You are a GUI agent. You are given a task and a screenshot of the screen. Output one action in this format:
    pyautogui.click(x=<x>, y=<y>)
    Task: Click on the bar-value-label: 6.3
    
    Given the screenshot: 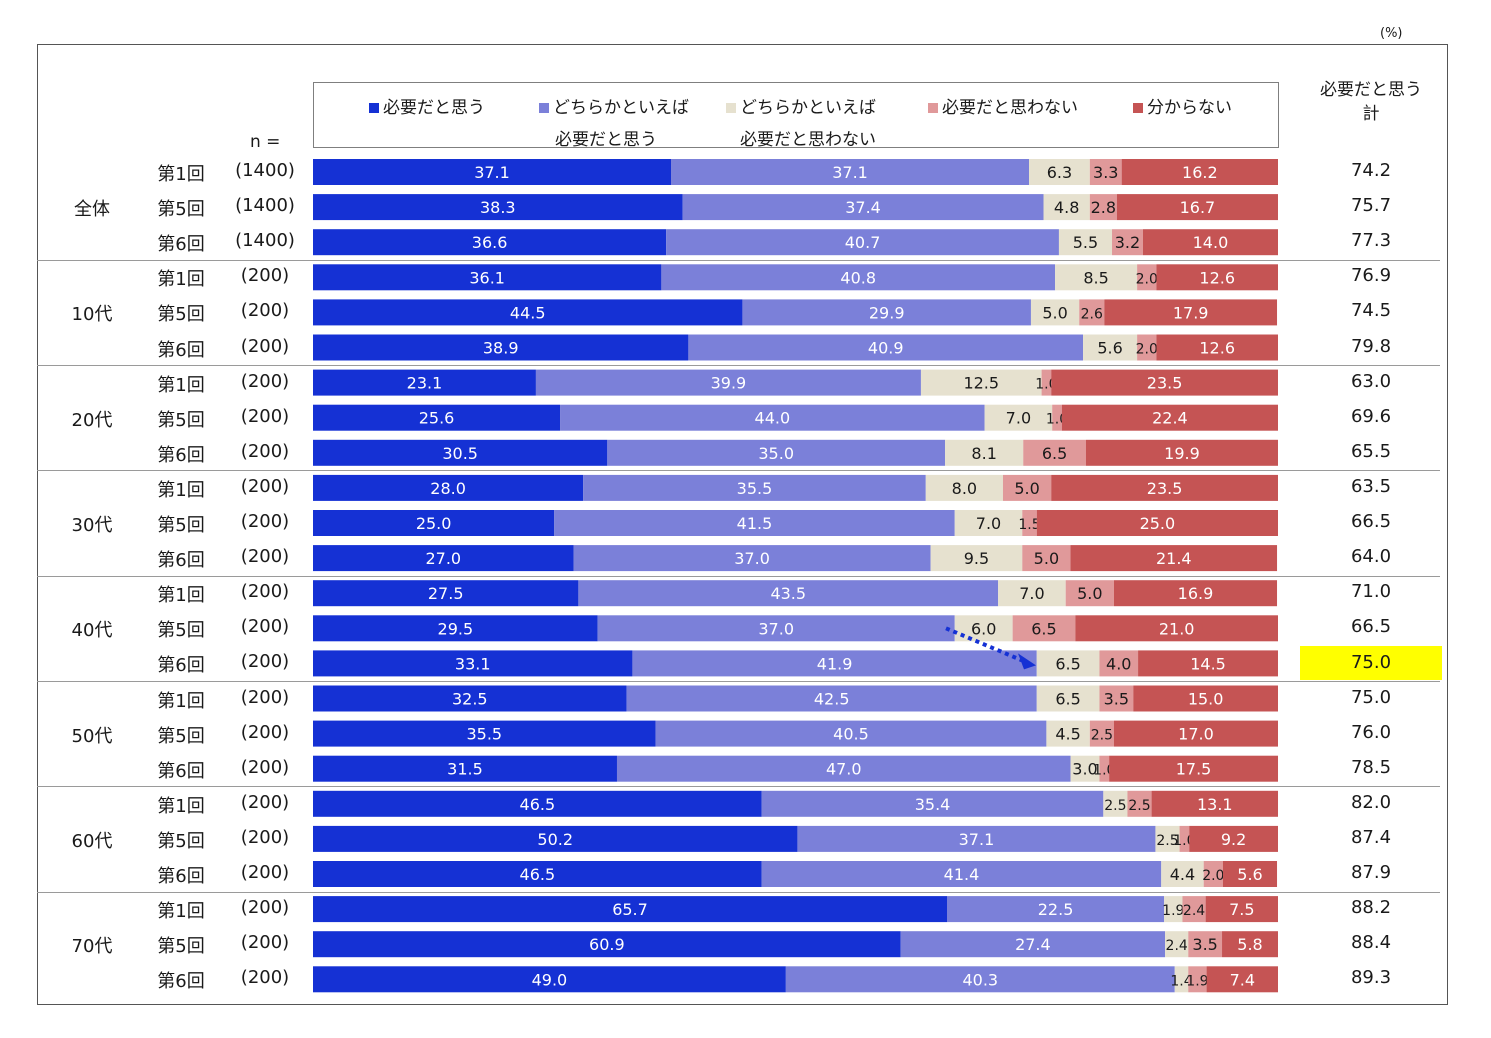 What is the action you would take?
    pyautogui.click(x=1059, y=172)
    